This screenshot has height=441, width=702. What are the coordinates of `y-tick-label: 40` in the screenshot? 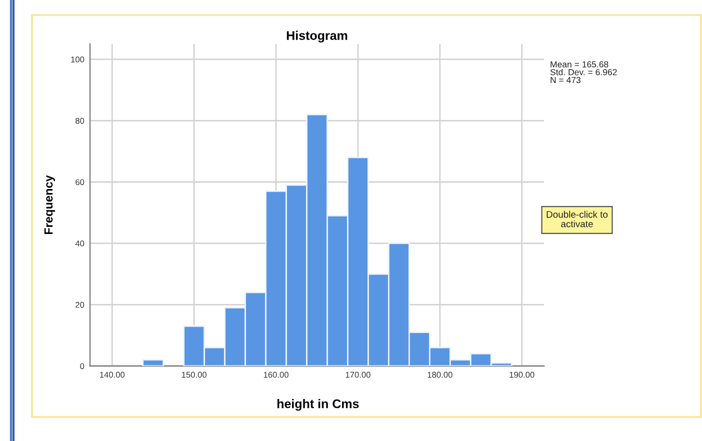 It's located at (79, 243).